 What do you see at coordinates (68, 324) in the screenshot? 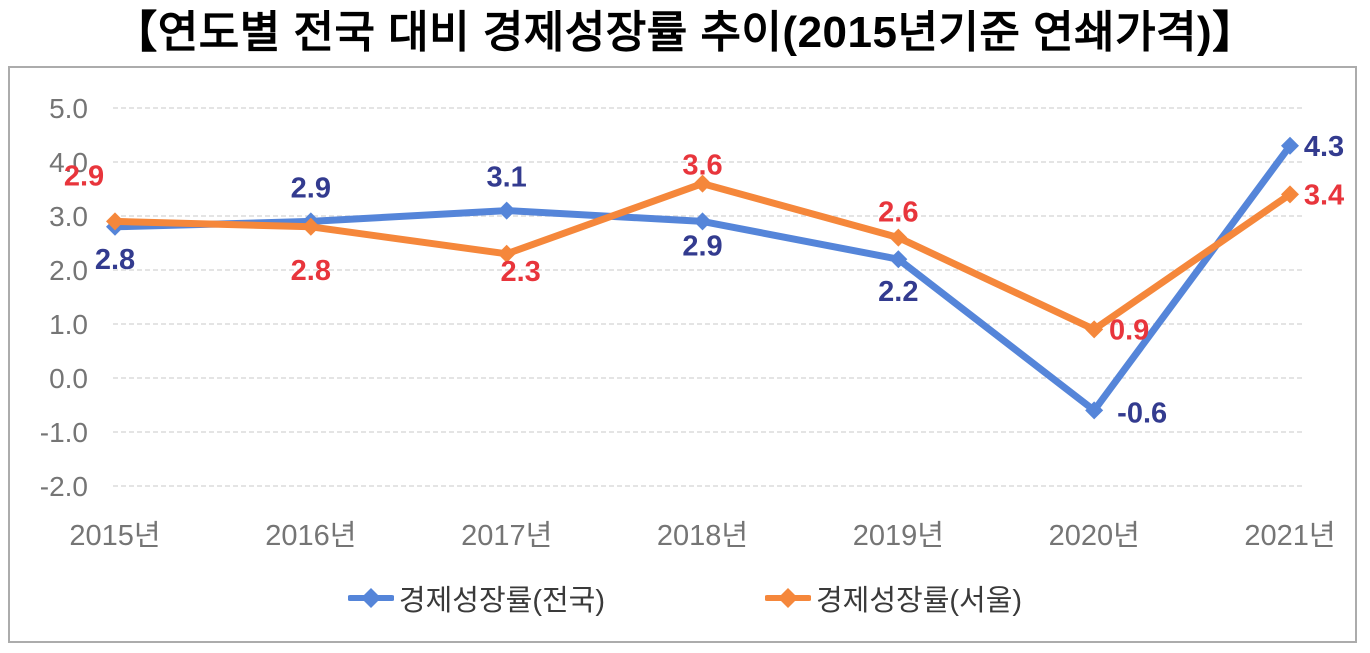
I see `y-tick-label: 1.0` at bounding box center [68, 324].